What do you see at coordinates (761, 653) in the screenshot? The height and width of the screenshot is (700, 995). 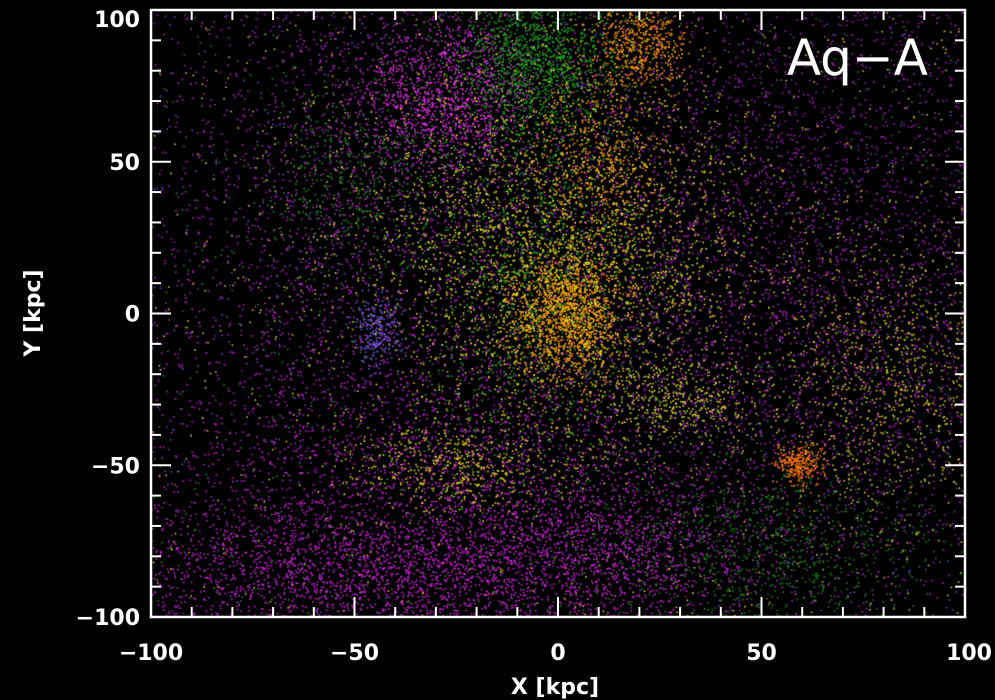 I see `x-tick-label: 50` at bounding box center [761, 653].